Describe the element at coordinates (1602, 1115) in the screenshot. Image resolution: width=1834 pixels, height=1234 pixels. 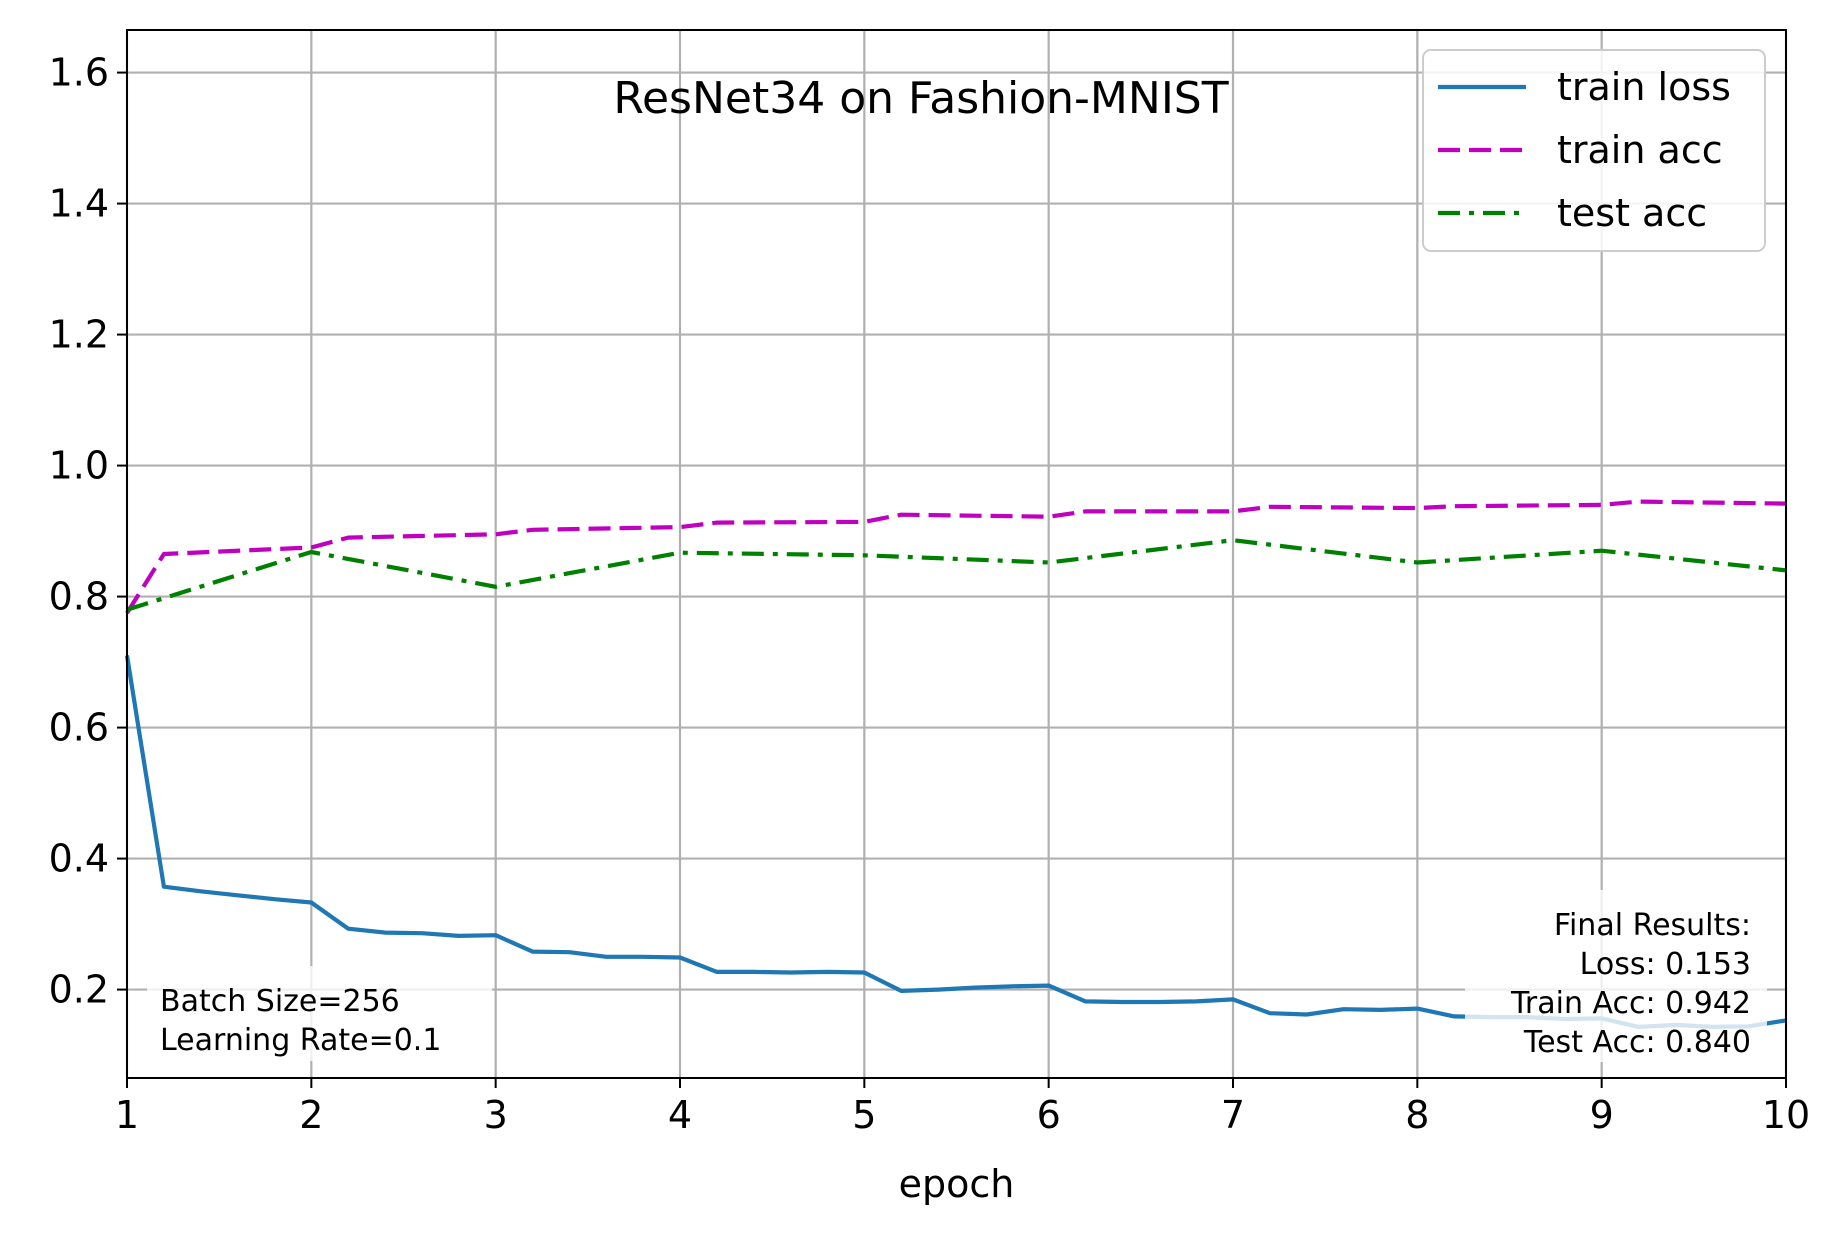
I see `x-tick-label: 9` at that location.